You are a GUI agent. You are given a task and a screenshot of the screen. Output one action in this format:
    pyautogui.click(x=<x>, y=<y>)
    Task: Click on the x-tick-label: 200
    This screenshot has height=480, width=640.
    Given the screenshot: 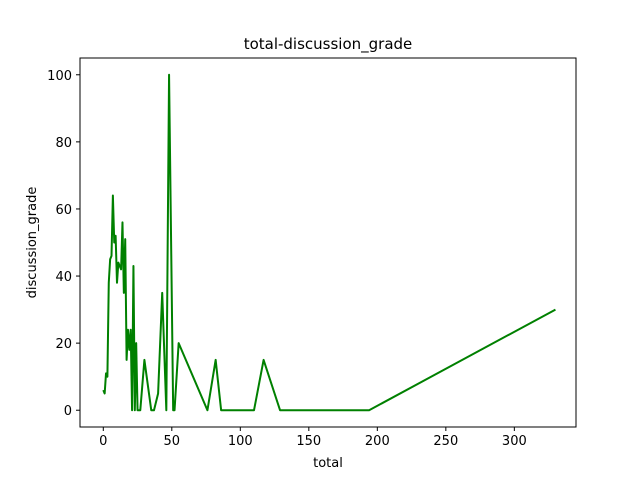 What is the action you would take?
    pyautogui.click(x=377, y=441)
    